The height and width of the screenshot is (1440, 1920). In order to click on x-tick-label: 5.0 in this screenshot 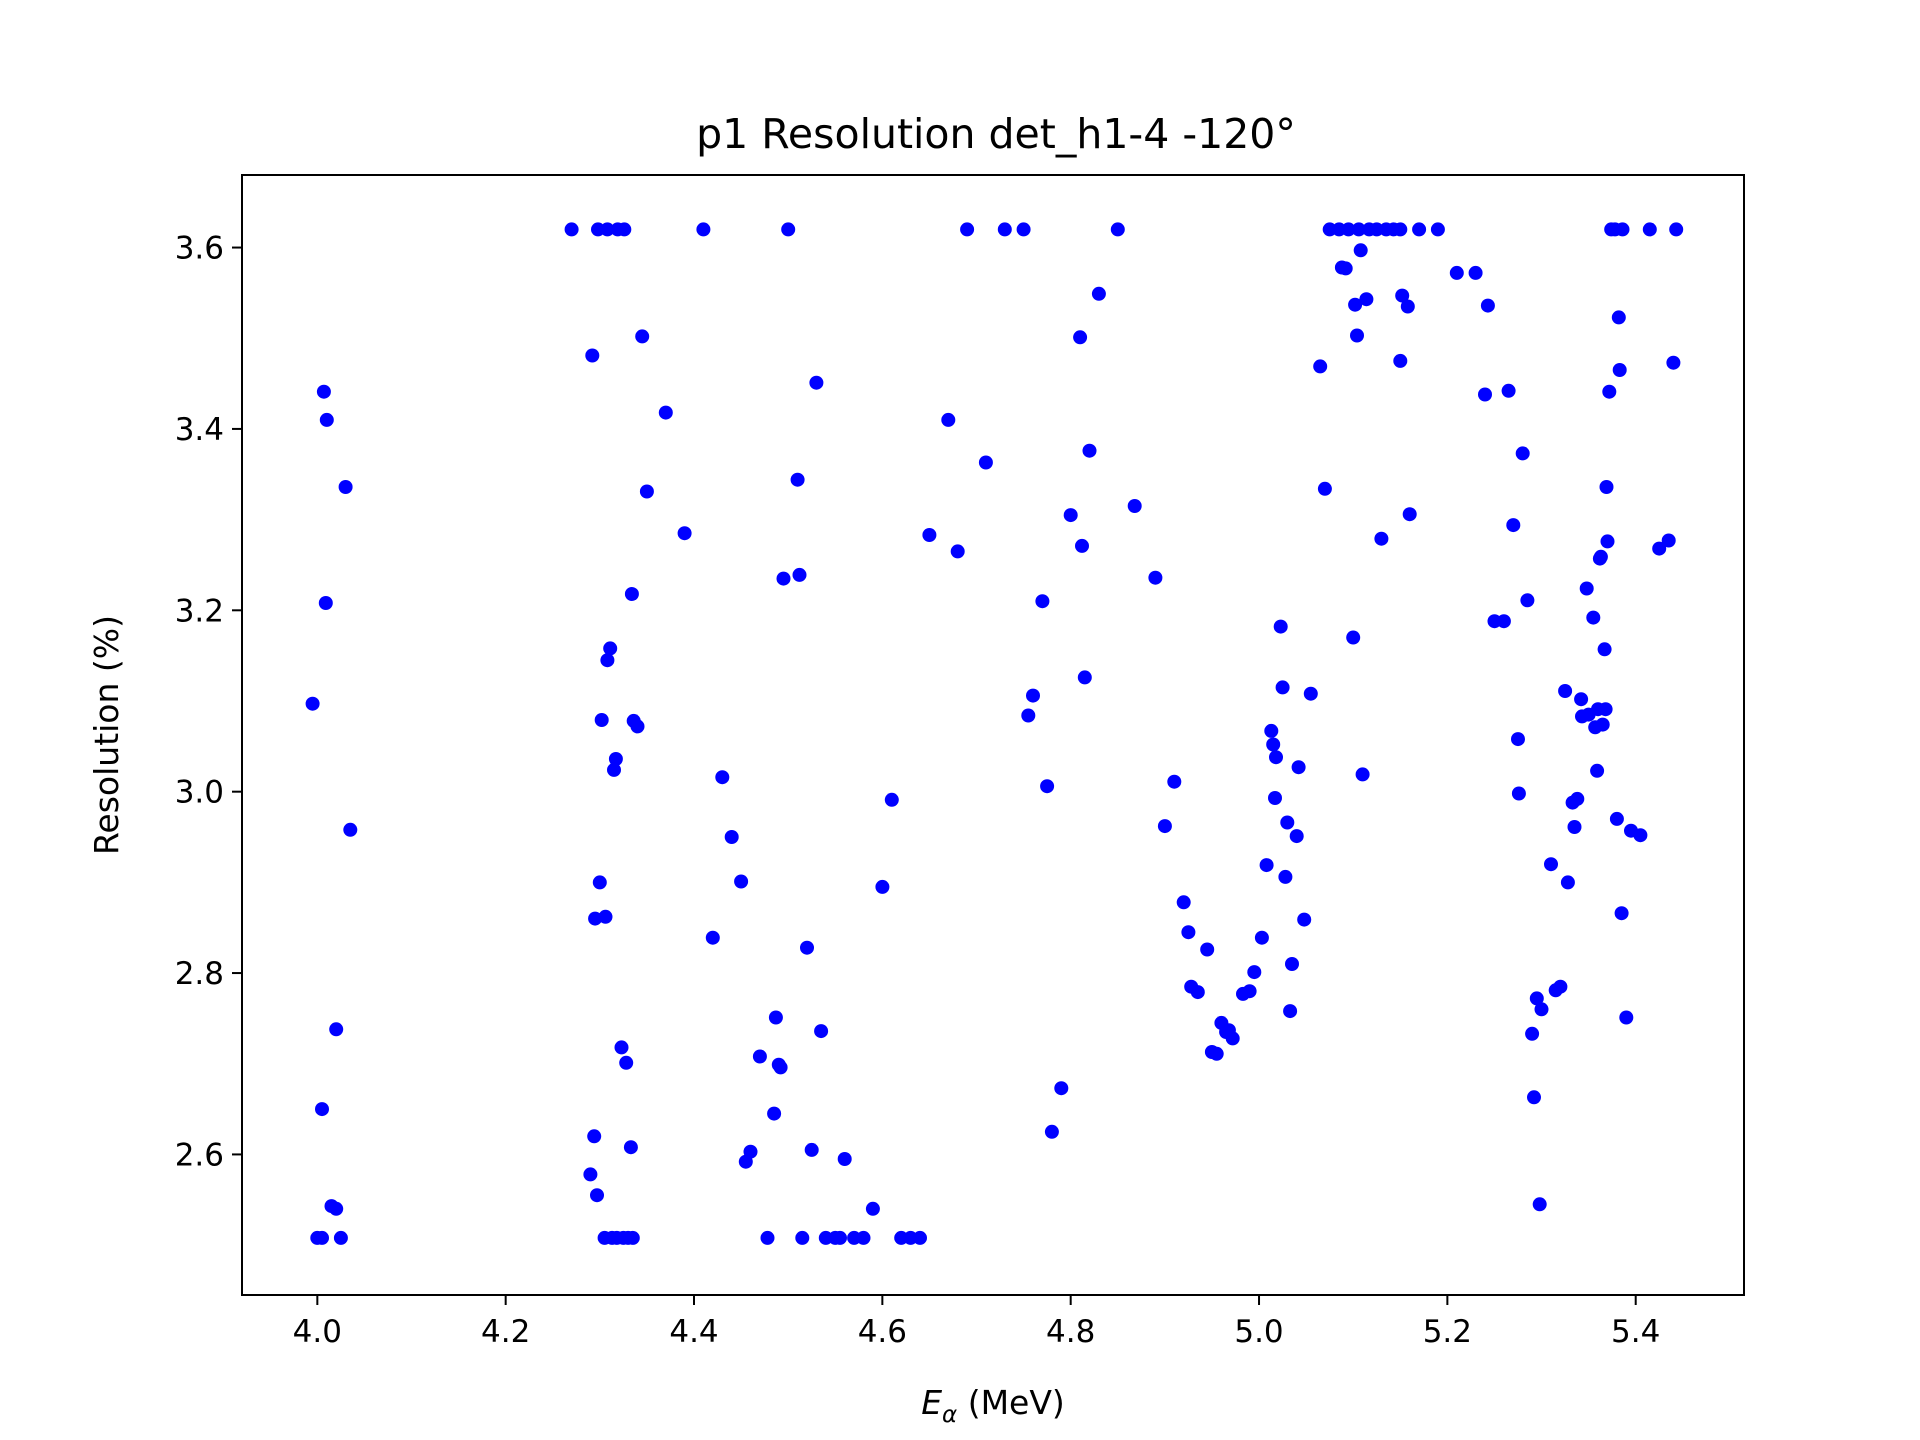, I will do `click(1258, 1332)`.